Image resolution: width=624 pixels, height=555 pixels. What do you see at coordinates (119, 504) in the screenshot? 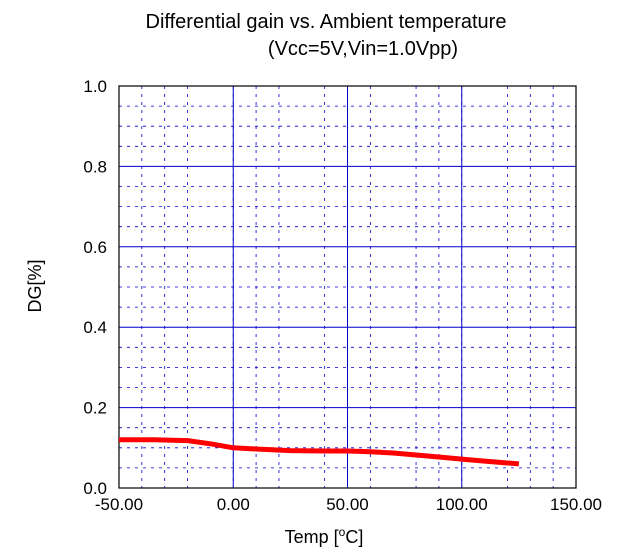
I see `x-tick-label: -50.00` at bounding box center [119, 504].